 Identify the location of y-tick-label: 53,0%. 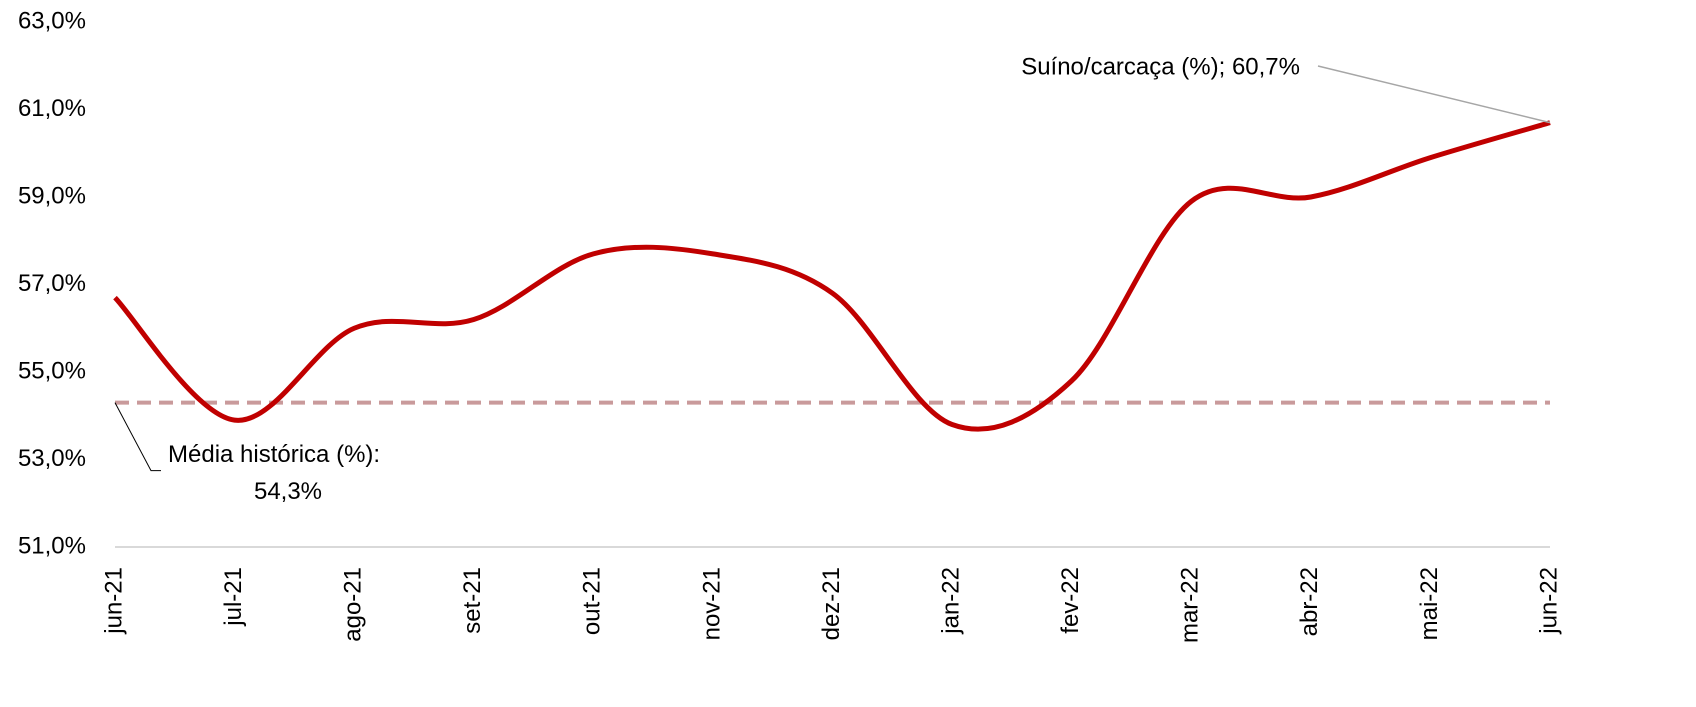
(52, 458).